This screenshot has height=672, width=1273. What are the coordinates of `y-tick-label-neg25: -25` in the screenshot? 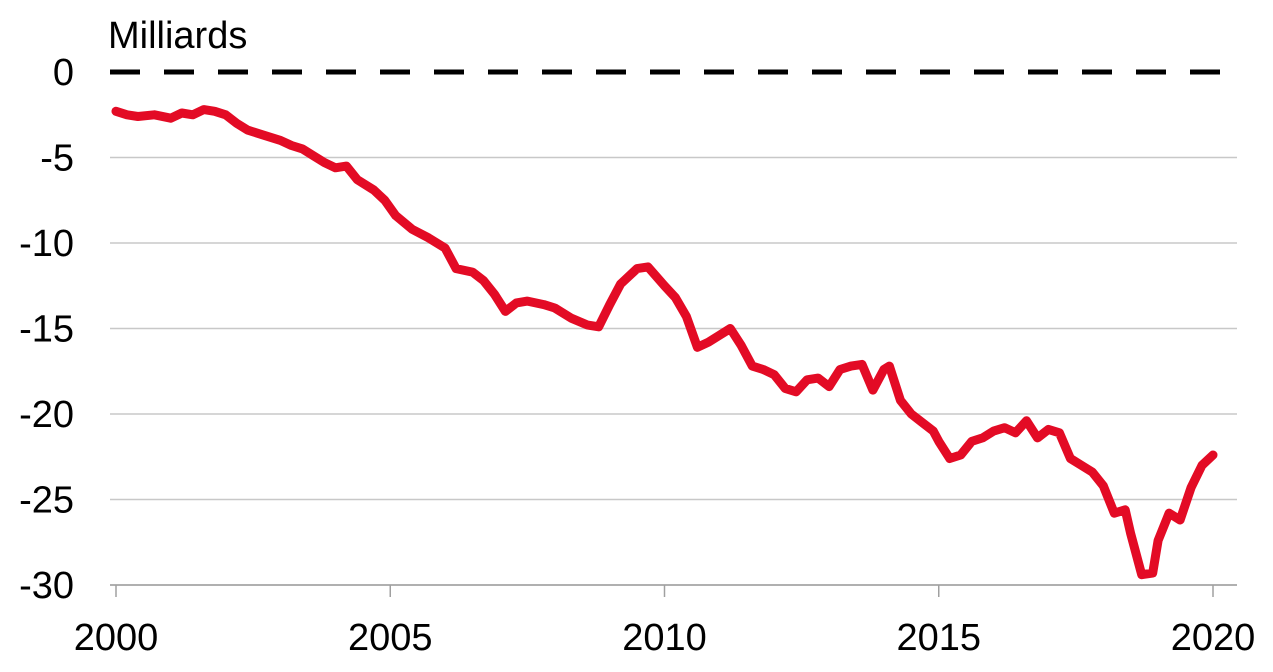 It's located at (46, 501).